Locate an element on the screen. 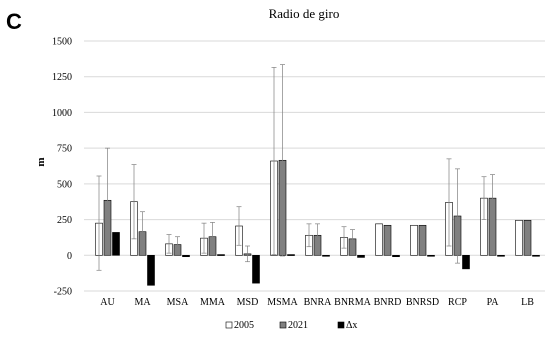 The height and width of the screenshot is (339, 553). legend: 2005 2021 Δx is located at coordinates (291, 325).